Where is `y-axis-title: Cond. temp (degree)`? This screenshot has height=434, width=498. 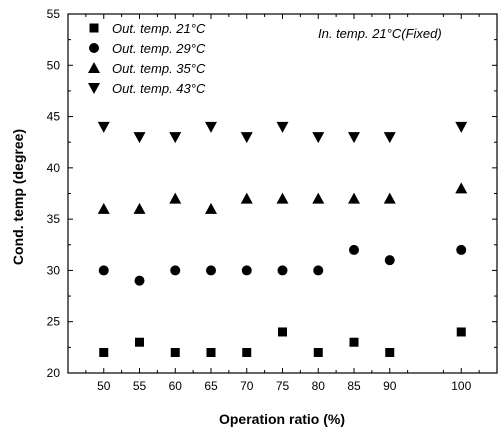 y-axis-title: Cond. temp (degree) is located at coordinates (18, 197).